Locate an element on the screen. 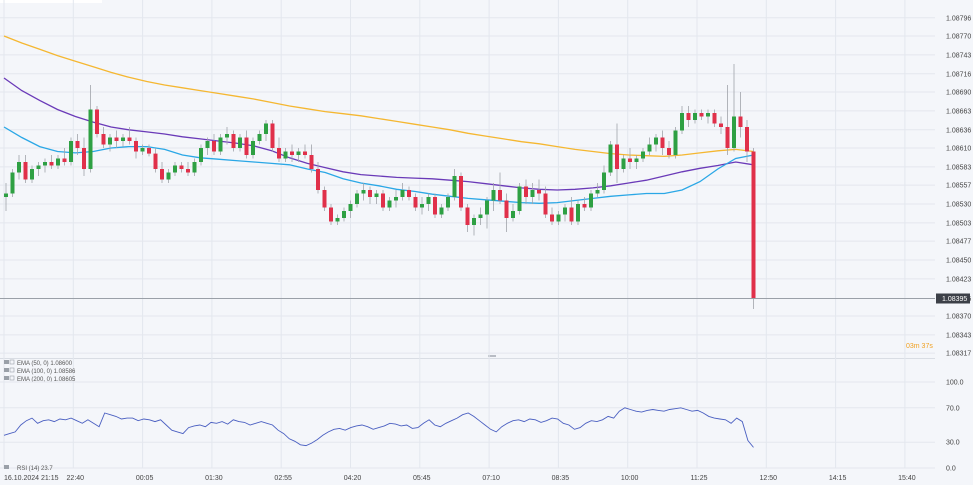  x-tick-label: 14:15 is located at coordinates (838, 478).